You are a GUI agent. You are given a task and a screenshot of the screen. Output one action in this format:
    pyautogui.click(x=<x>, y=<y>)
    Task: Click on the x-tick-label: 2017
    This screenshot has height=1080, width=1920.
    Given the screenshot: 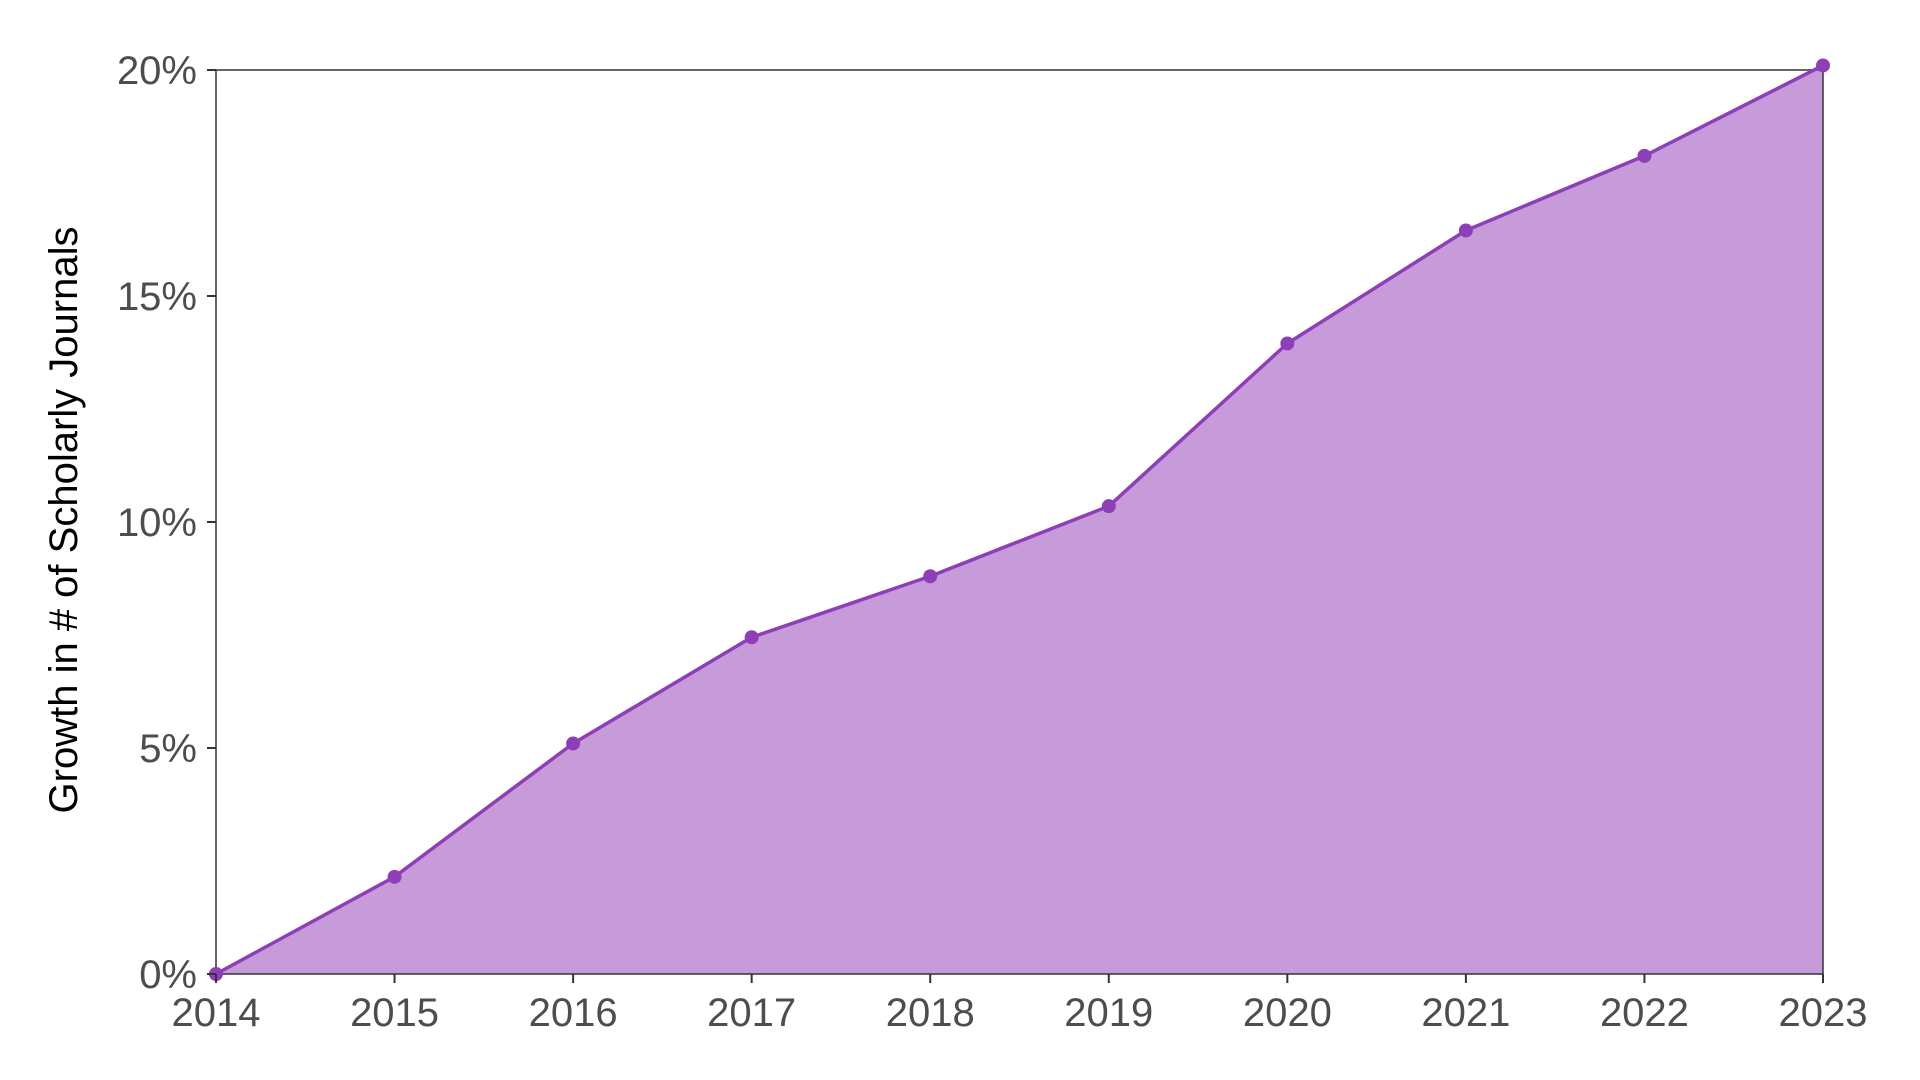 What is the action you would take?
    pyautogui.click(x=751, y=1013)
    